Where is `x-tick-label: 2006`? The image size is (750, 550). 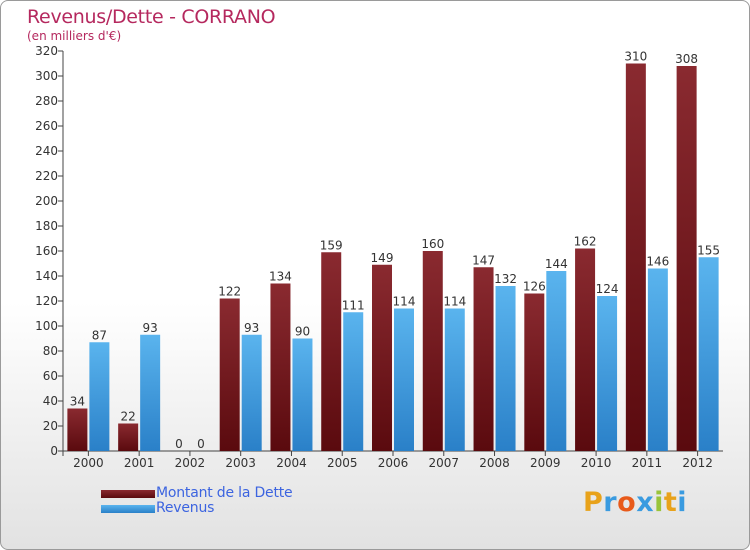
x-tick-label: 2006 is located at coordinates (393, 463).